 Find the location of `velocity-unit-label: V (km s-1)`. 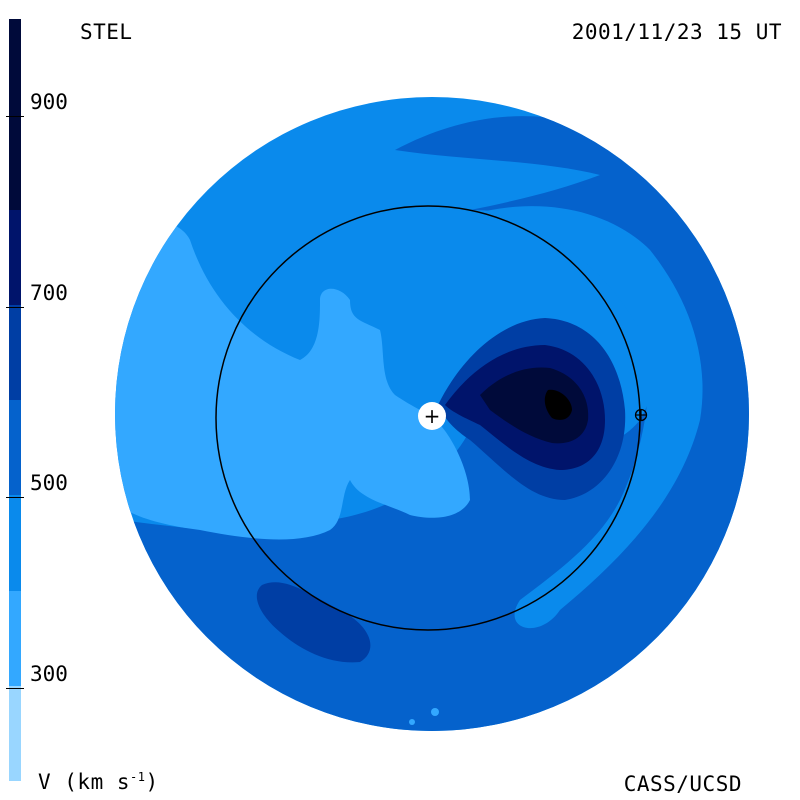

velocity-unit-label: V (km s-1) is located at coordinates (98, 782).